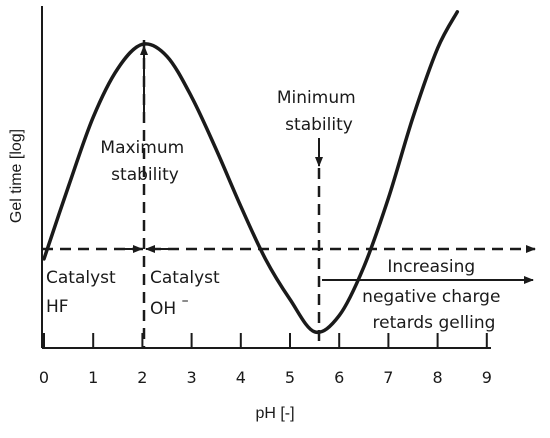  Describe the element at coordinates (265, 340) in the screenshot. I see `x-ticks` at that location.